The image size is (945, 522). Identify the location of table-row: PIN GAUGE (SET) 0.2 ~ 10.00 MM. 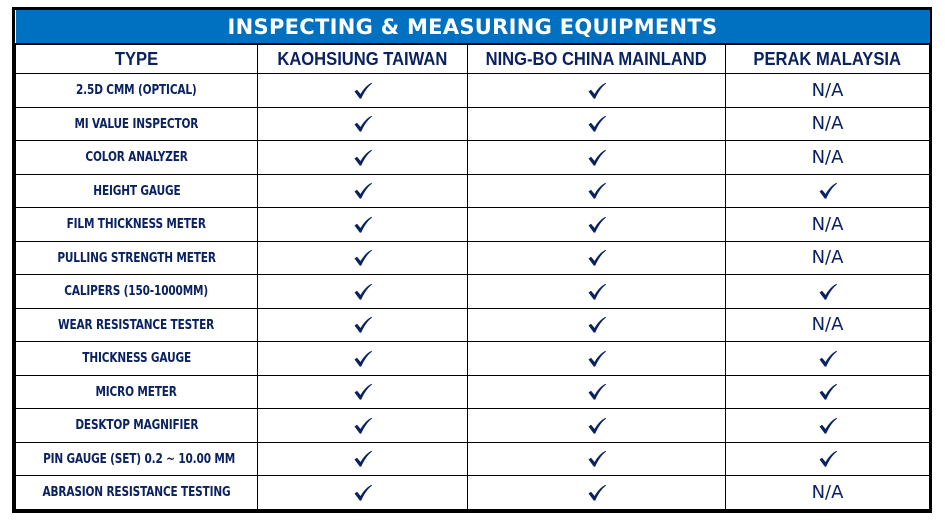
(473, 458).